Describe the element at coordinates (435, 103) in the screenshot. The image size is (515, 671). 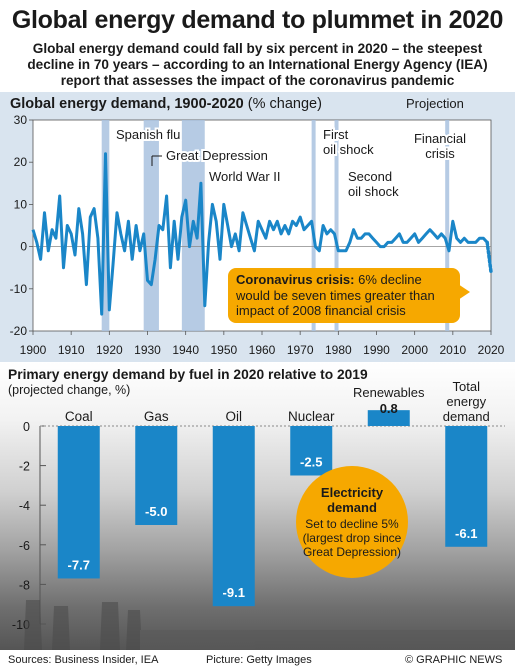
I see `legend-projection: Projection` at that location.